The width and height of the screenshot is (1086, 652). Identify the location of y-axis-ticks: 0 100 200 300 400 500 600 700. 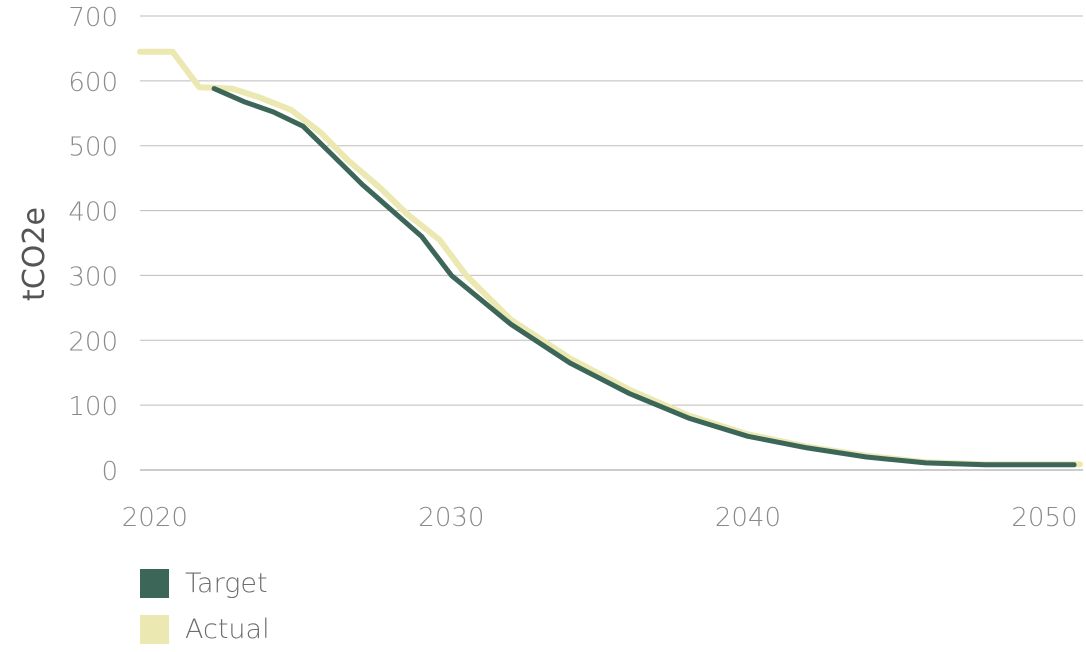
(93, 245).